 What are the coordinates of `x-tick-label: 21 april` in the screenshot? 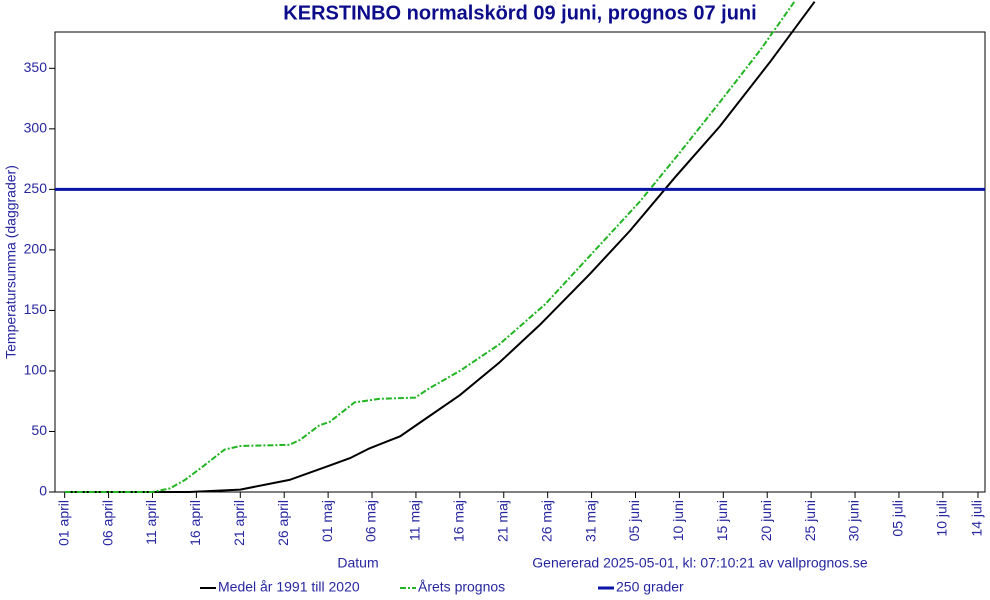 It's located at (239, 523).